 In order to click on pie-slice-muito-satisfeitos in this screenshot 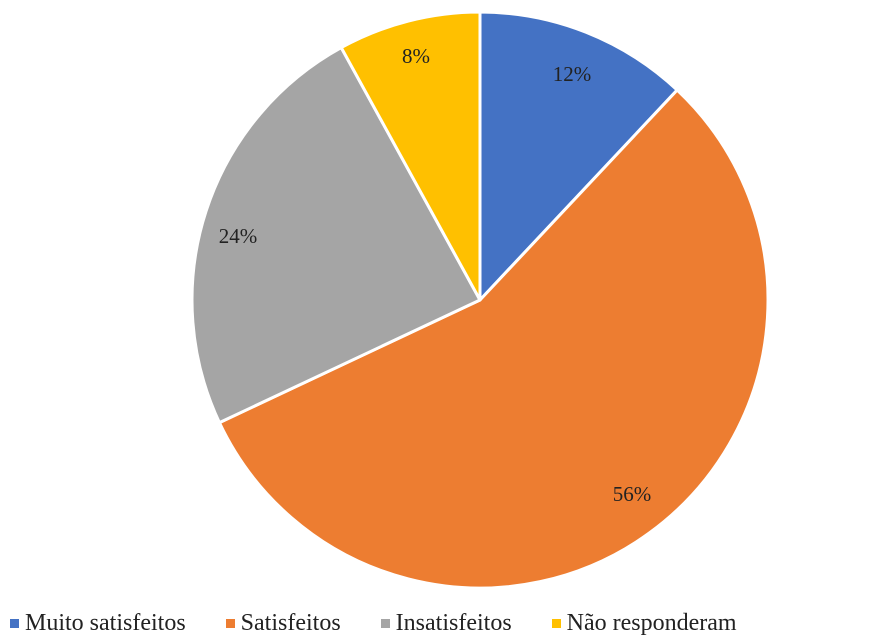, I will do `click(578, 156)`.